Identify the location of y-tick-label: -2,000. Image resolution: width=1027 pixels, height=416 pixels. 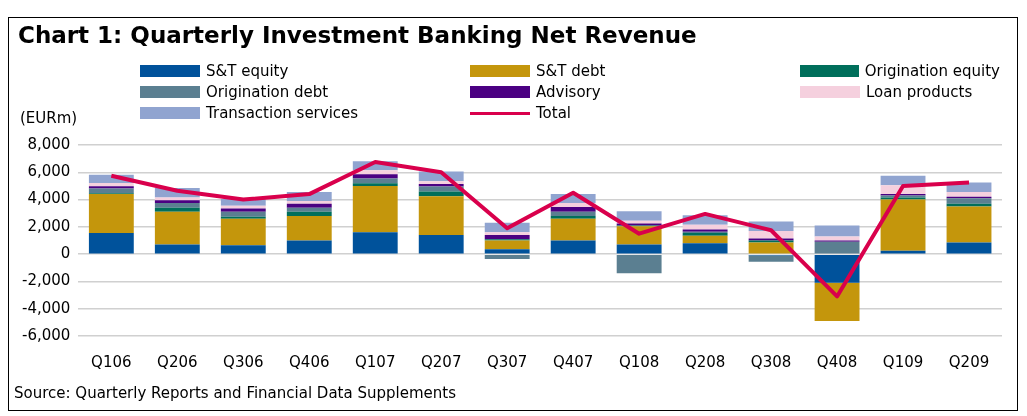
(46, 280).